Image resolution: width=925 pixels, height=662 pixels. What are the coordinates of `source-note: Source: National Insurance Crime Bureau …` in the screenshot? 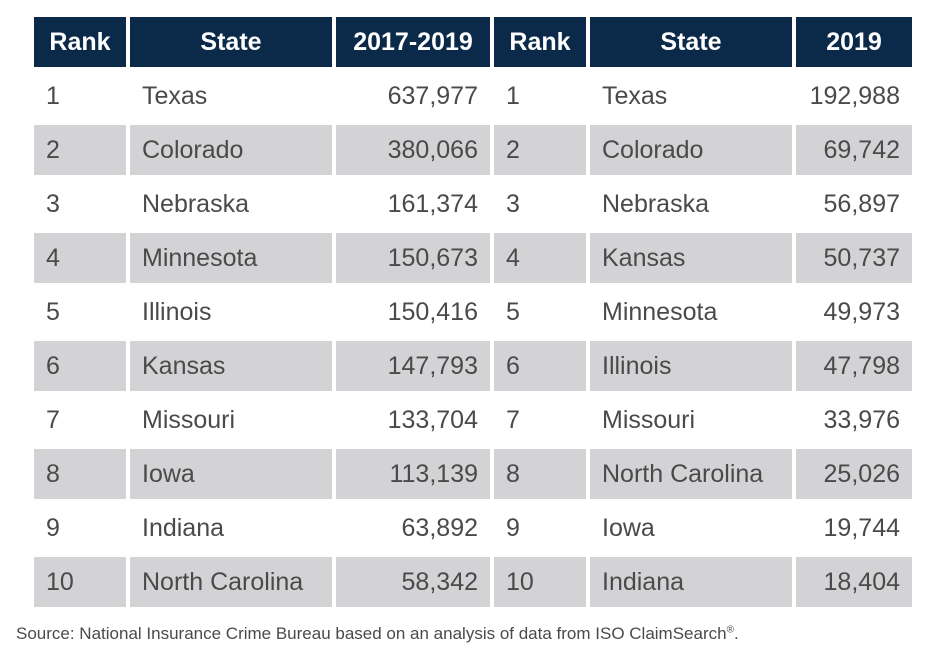 It's located at (377, 634).